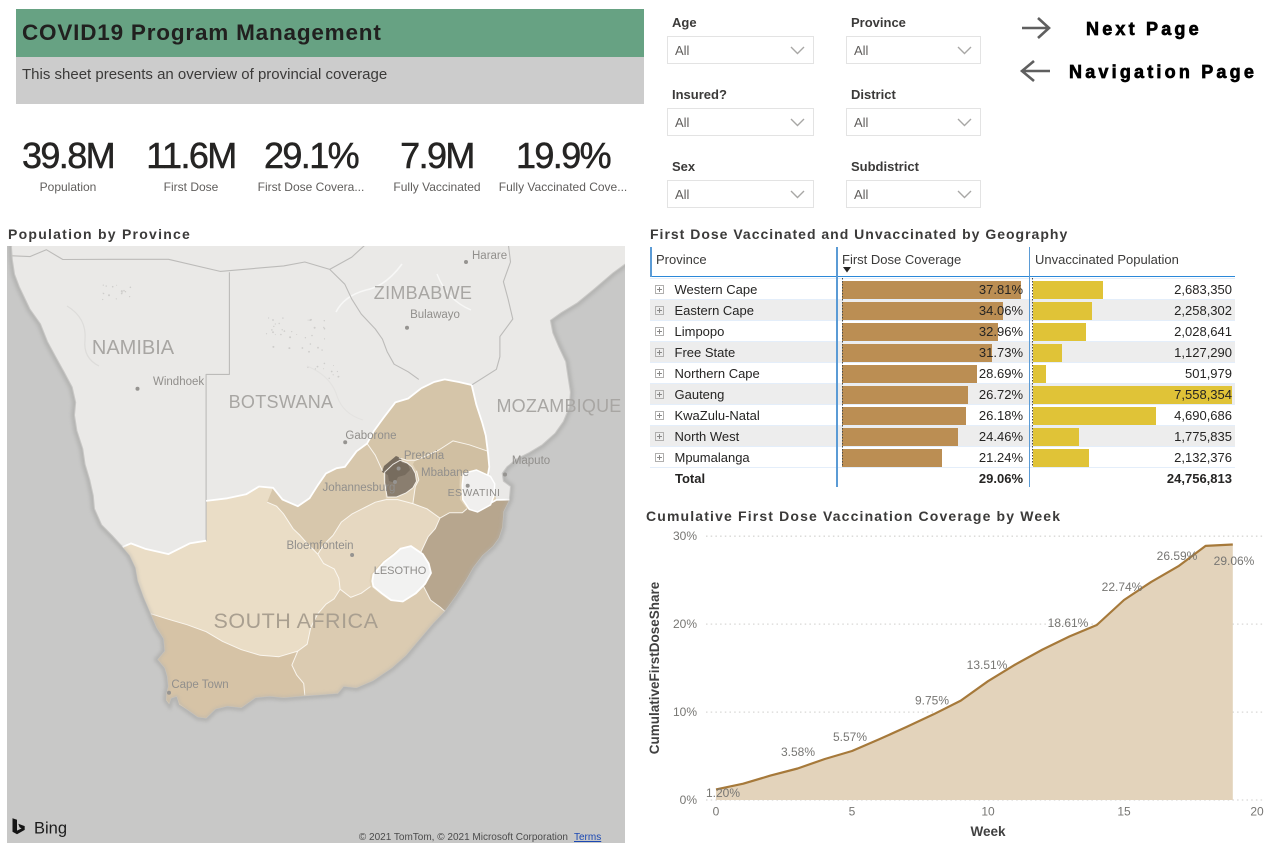 The width and height of the screenshot is (1280, 855). Describe the element at coordinates (199, 685) in the screenshot. I see `svg-text: Cape Town` at that location.